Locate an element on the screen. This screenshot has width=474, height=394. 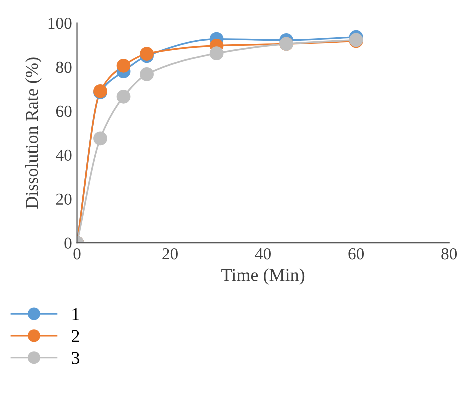
x-tick-label: 20 is located at coordinates (170, 254).